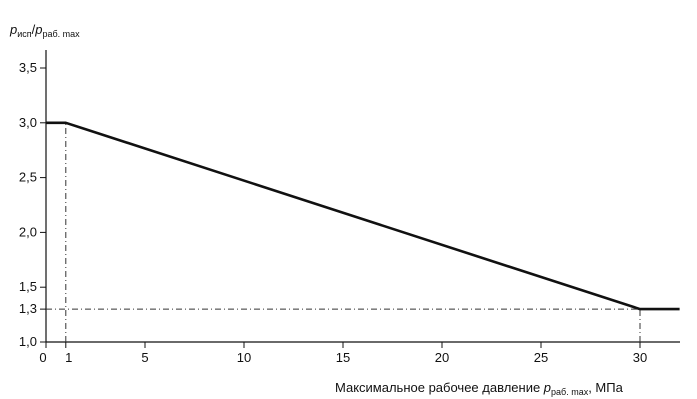  Describe the element at coordinates (68, 357) in the screenshot. I see `x-tick-label: 1` at that location.